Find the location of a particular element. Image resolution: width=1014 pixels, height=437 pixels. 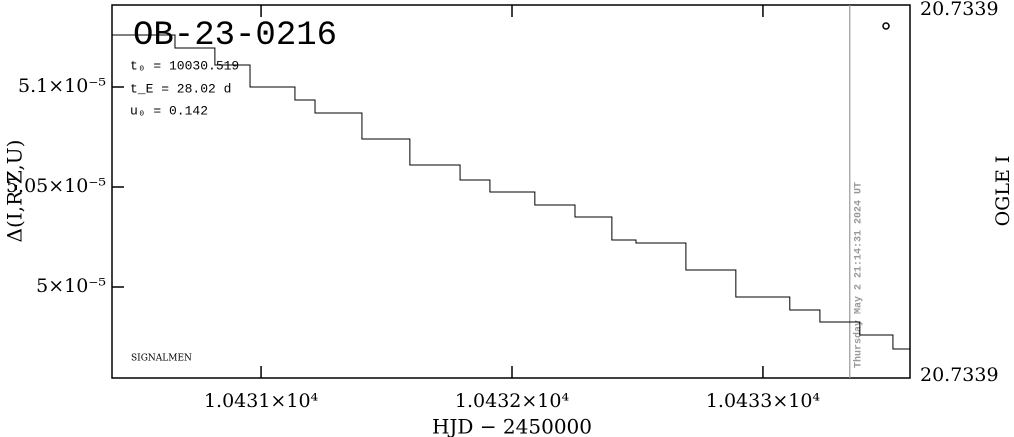

footer-note: SIGNALMEN is located at coordinates (161, 359).